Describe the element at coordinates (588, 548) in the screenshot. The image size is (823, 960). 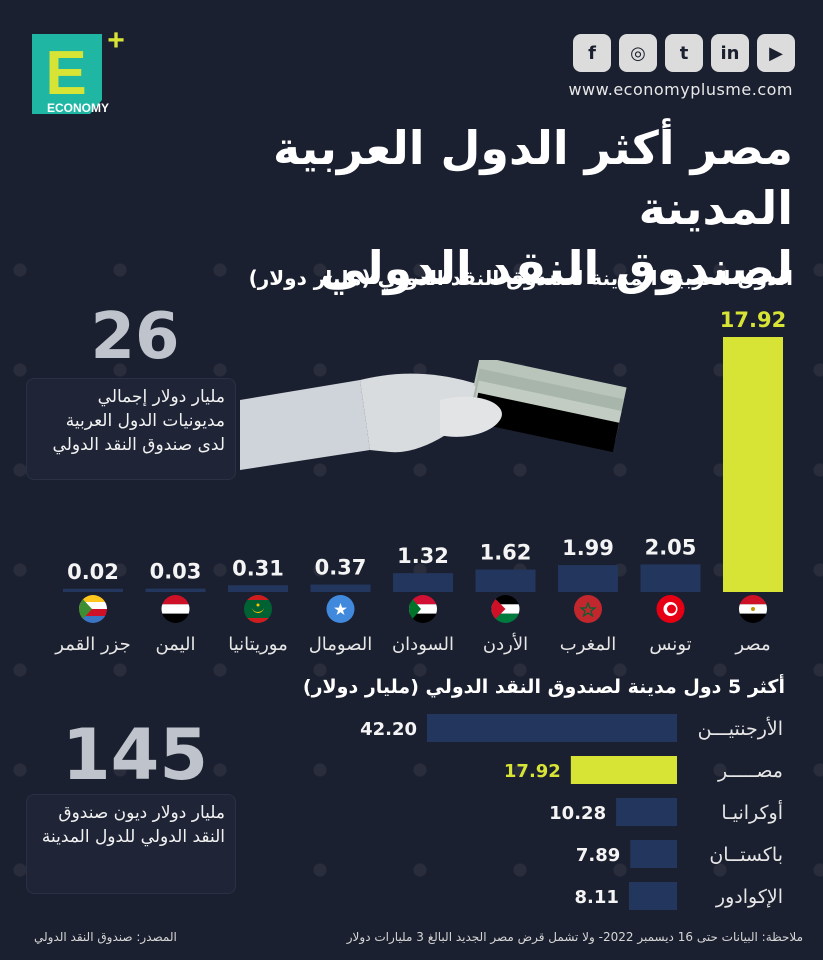
I see `bar-label-المغرب: 1.99` at that location.